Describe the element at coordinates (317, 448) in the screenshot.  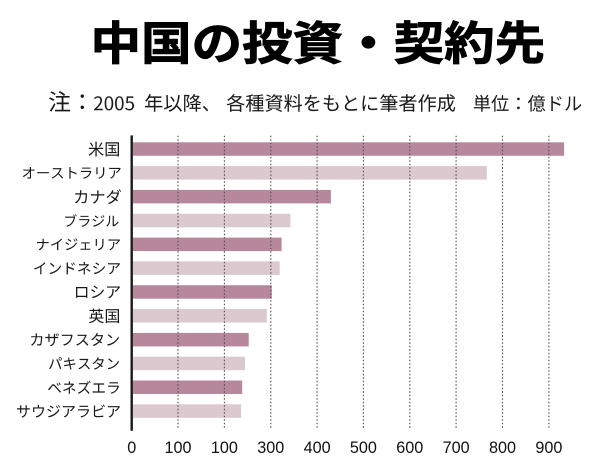
I see `svg-text: 400` at that location.